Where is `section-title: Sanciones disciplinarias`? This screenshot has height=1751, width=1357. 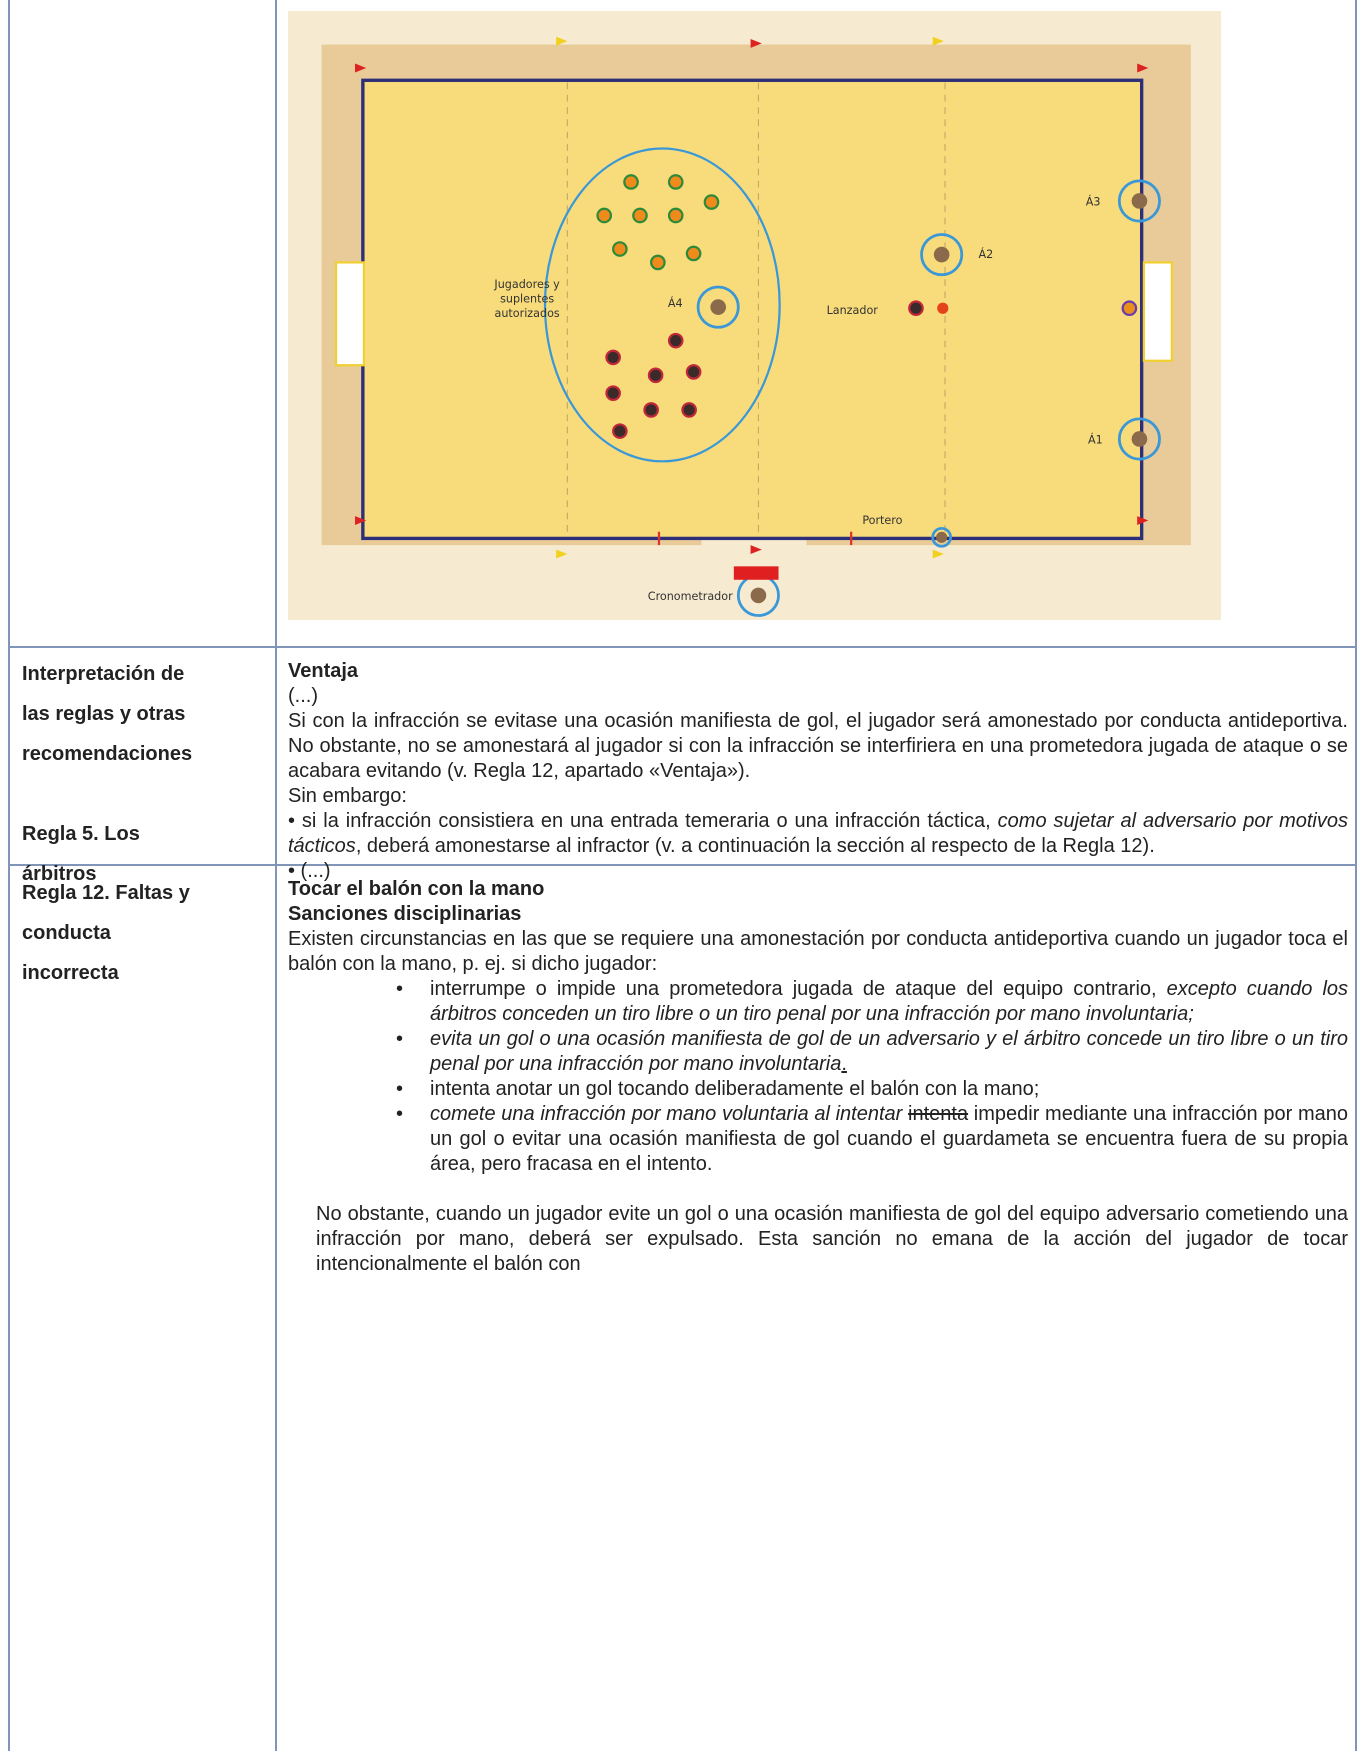 section-title: Sanciones disciplinarias is located at coordinates (405, 914).